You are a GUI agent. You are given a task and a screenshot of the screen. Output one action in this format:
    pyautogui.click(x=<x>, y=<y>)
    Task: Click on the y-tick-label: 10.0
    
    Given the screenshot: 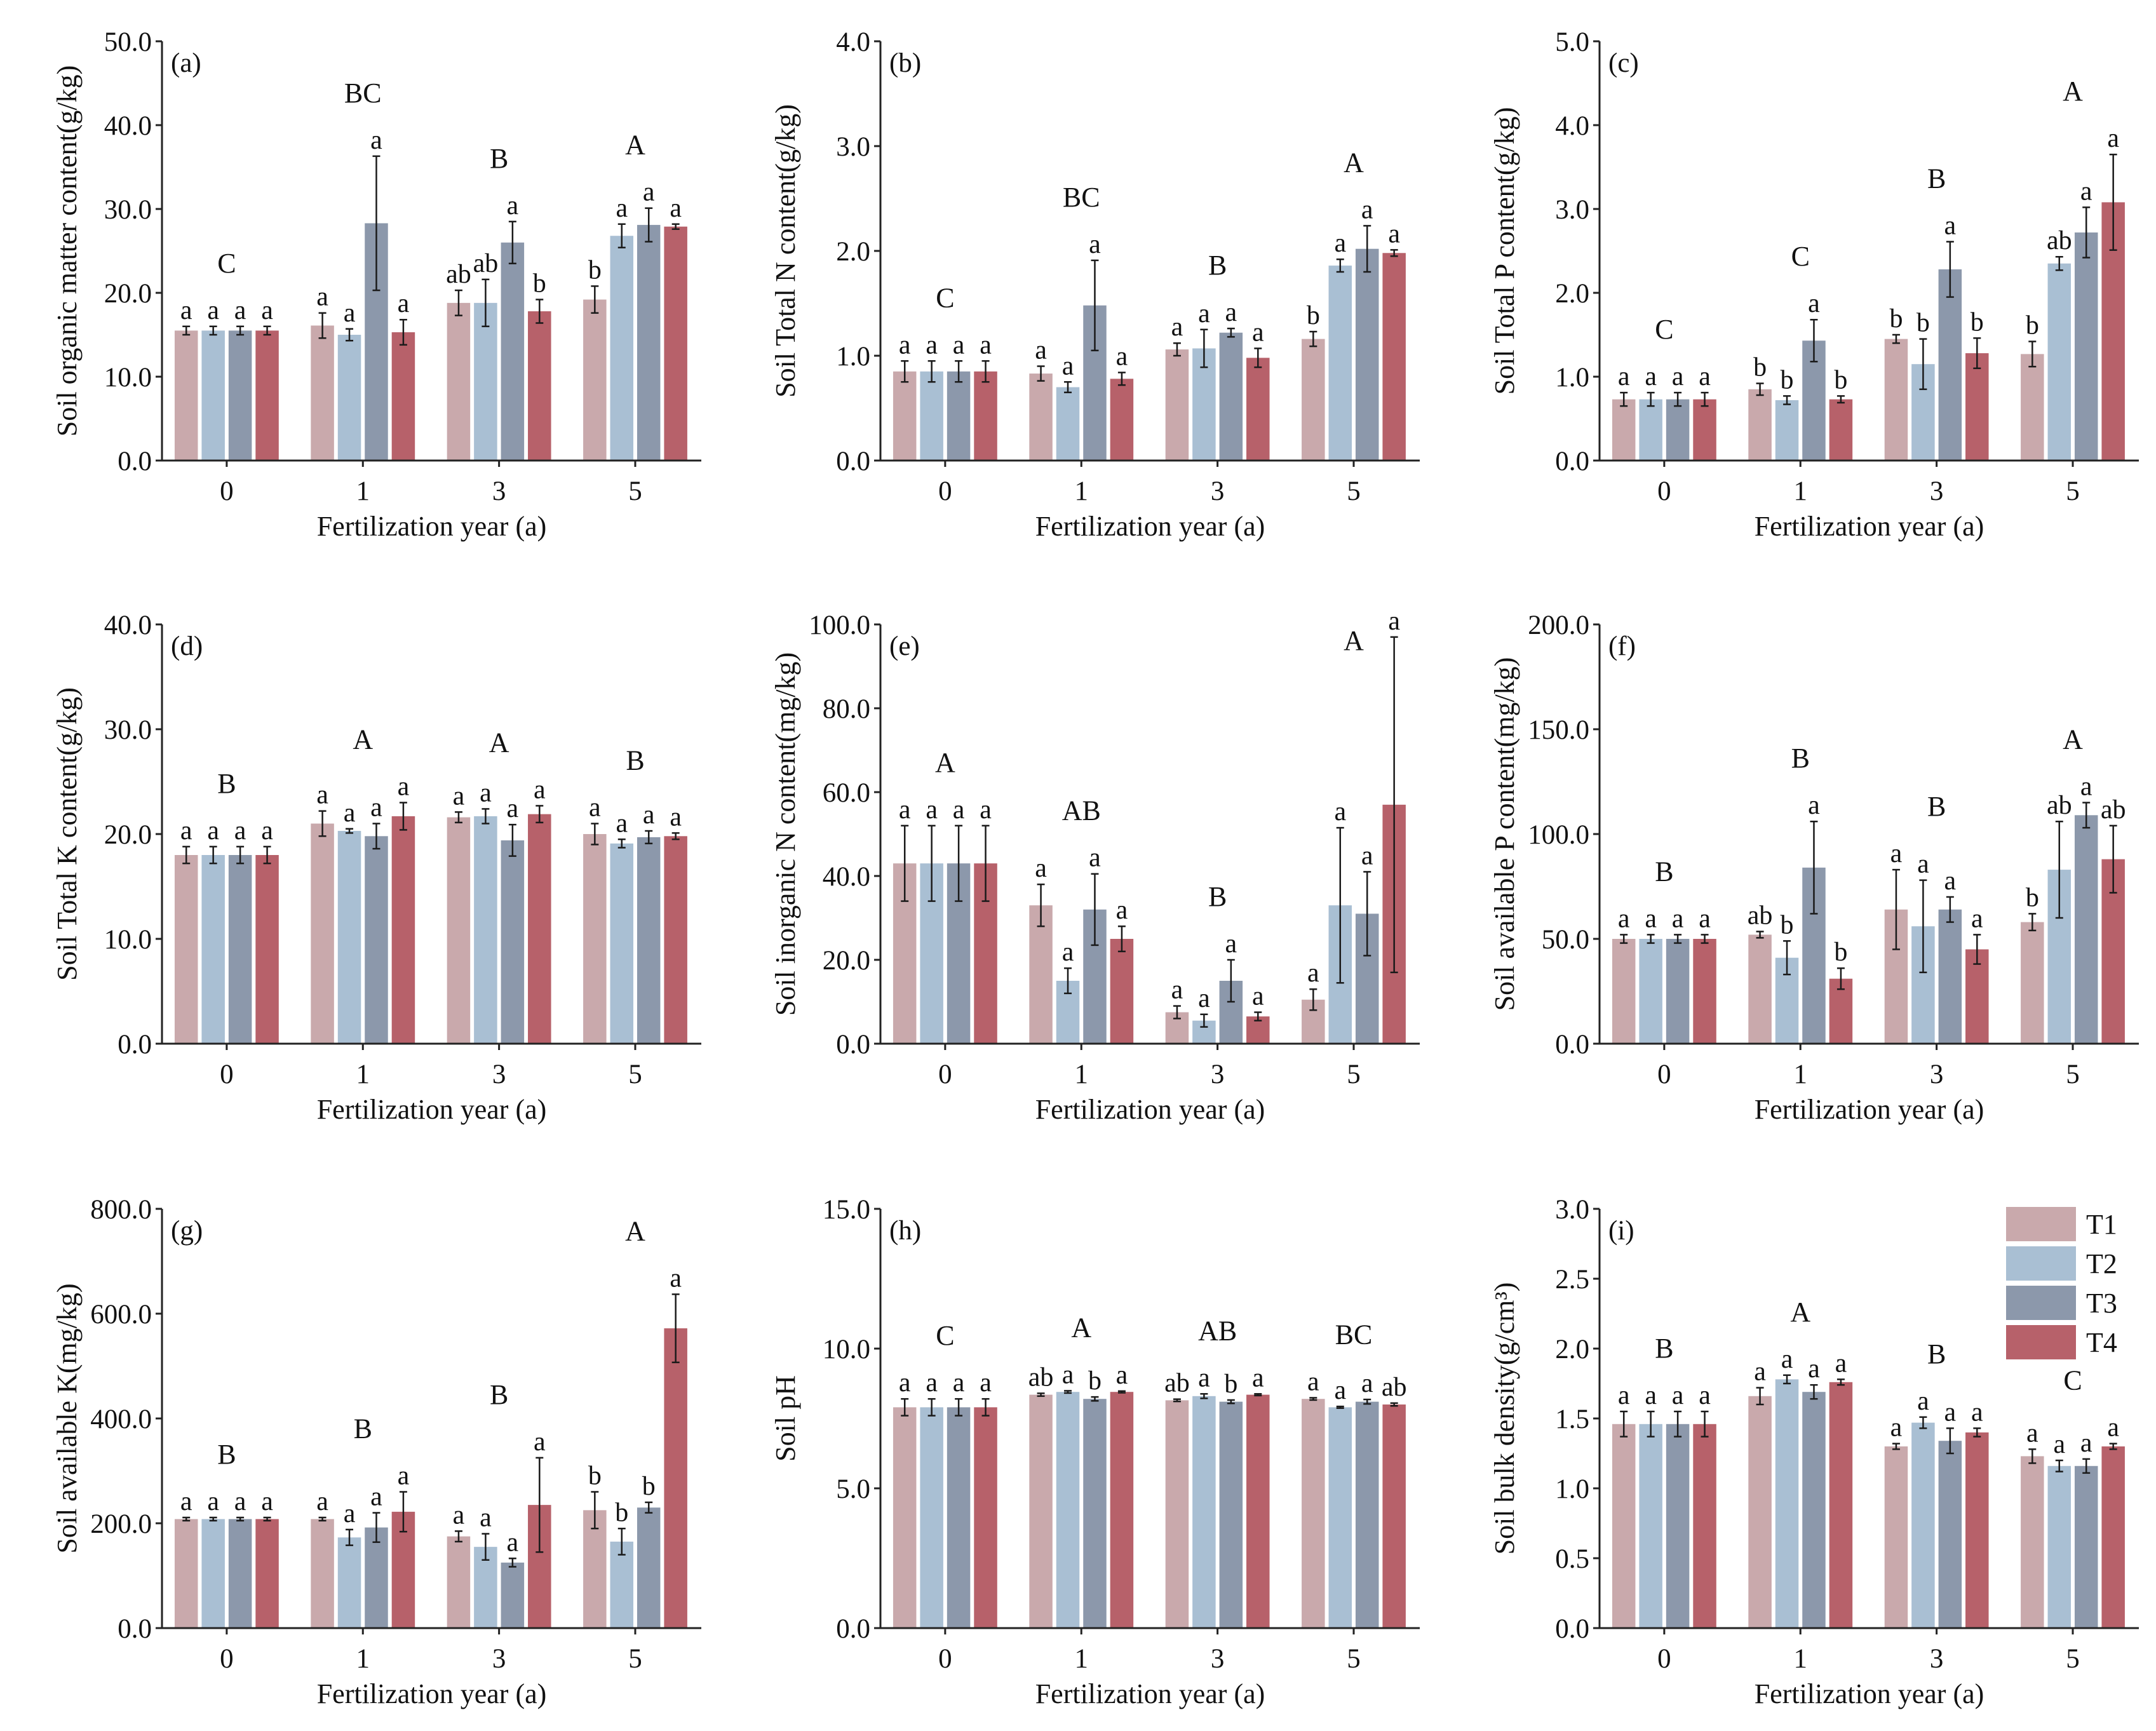 What is the action you would take?
    pyautogui.click(x=128, y=378)
    